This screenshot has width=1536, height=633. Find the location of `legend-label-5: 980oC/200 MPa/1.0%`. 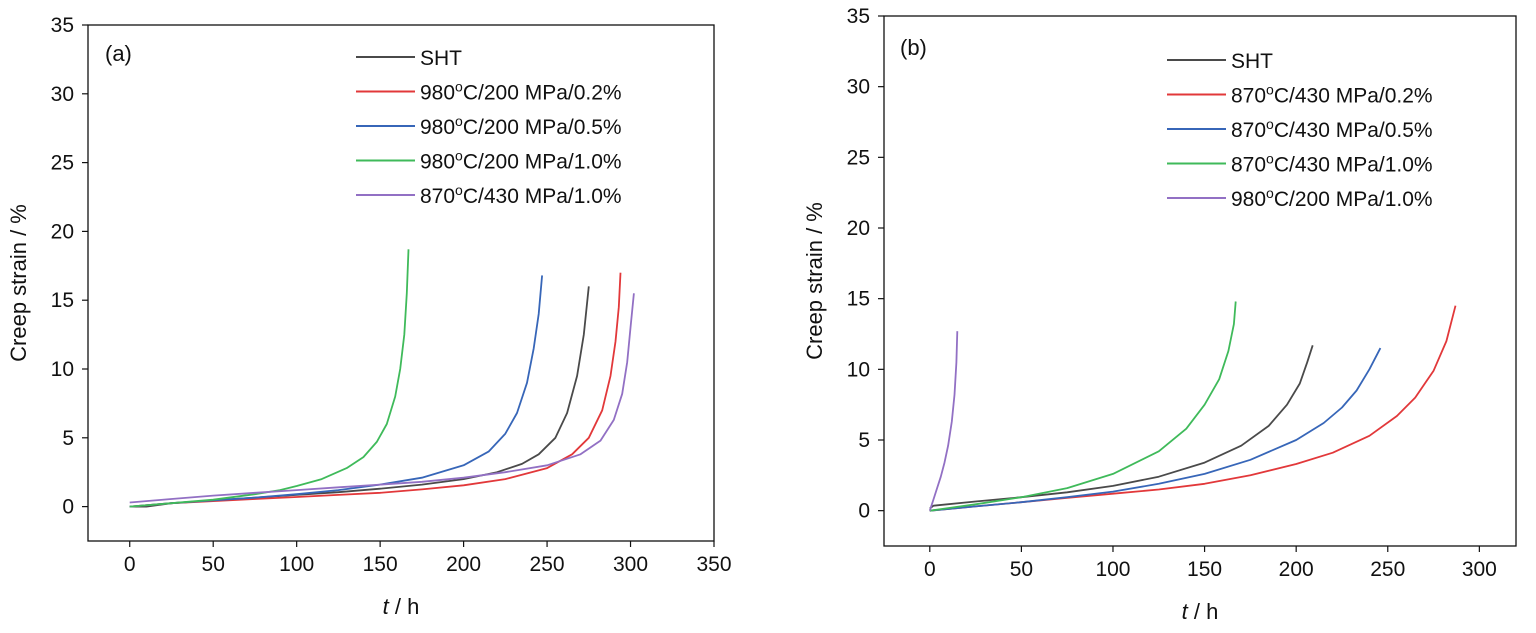

legend-label-5: 980oC/200 MPa/1.0% is located at coordinates (1332, 198).